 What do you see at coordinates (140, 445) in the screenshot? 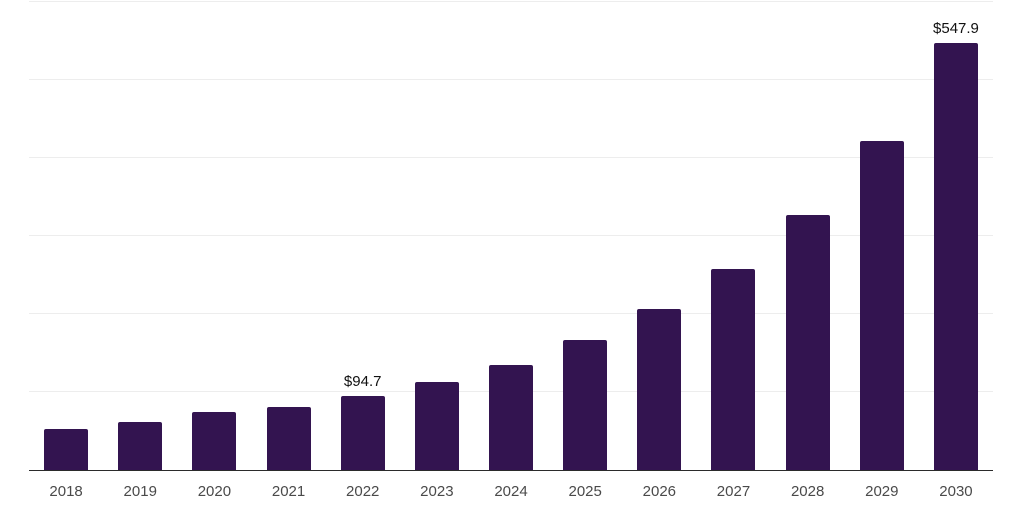
I see `bar-2019` at bounding box center [140, 445].